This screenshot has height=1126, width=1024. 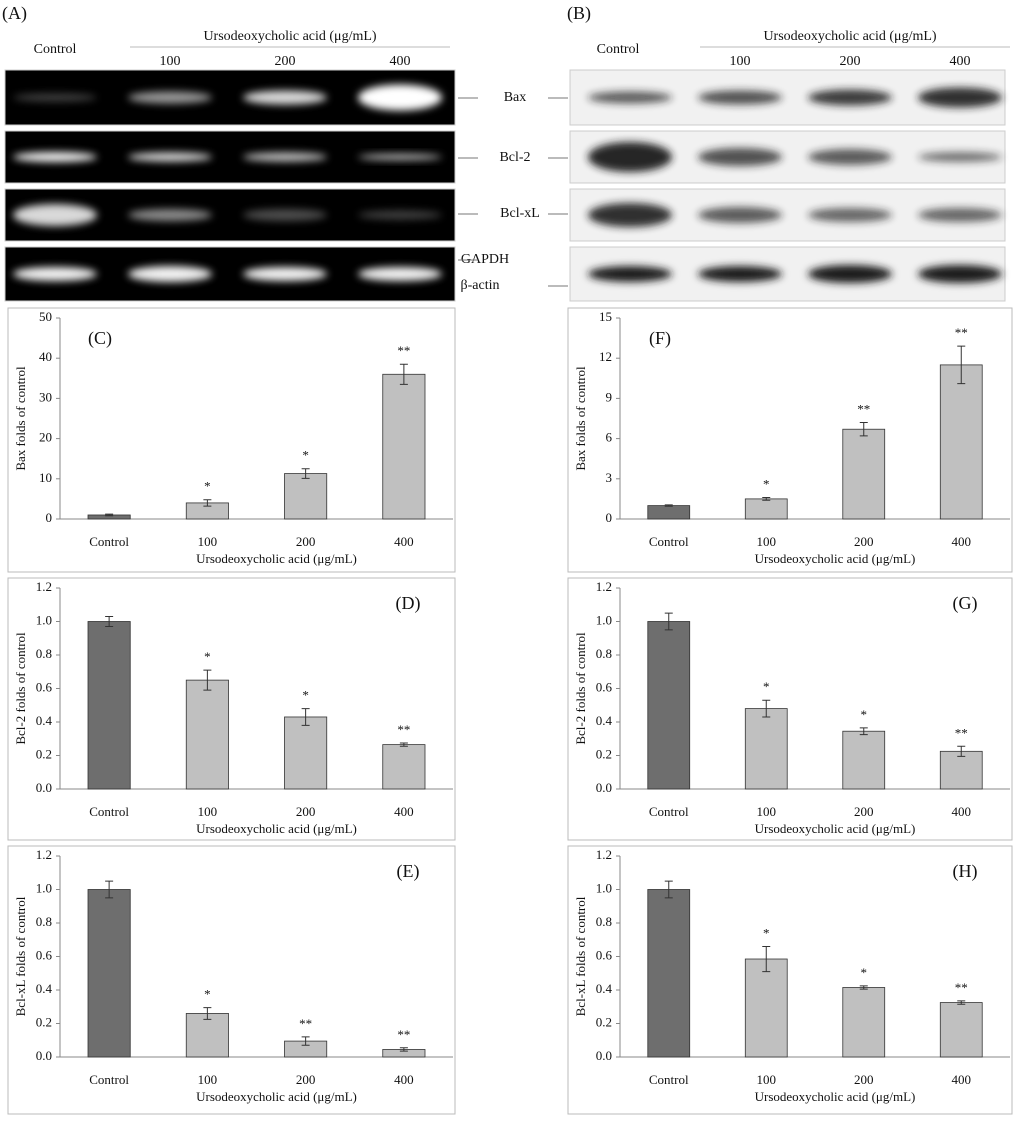 I want to click on panel-label: (E), so click(x=408, y=871).